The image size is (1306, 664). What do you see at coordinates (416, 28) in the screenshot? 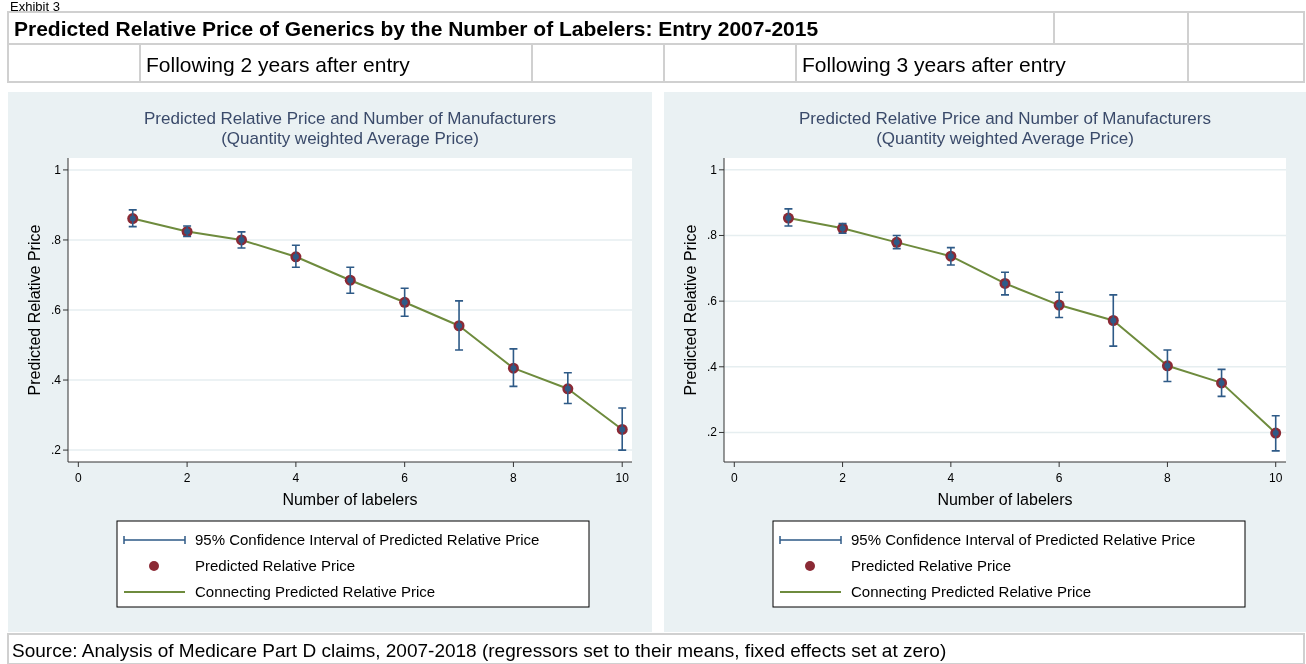
I see `text: Predicted Relative Price of Generics by the Number of Labelers: Entry 2007-2015` at bounding box center [416, 28].